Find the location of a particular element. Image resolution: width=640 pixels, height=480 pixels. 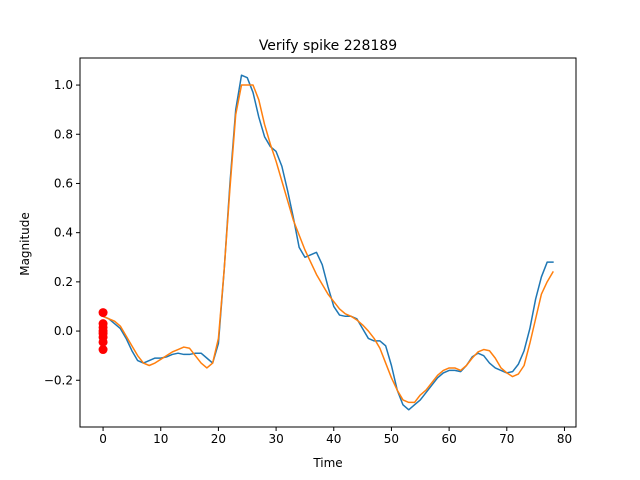

x-tick-label: 30 is located at coordinates (275, 439).